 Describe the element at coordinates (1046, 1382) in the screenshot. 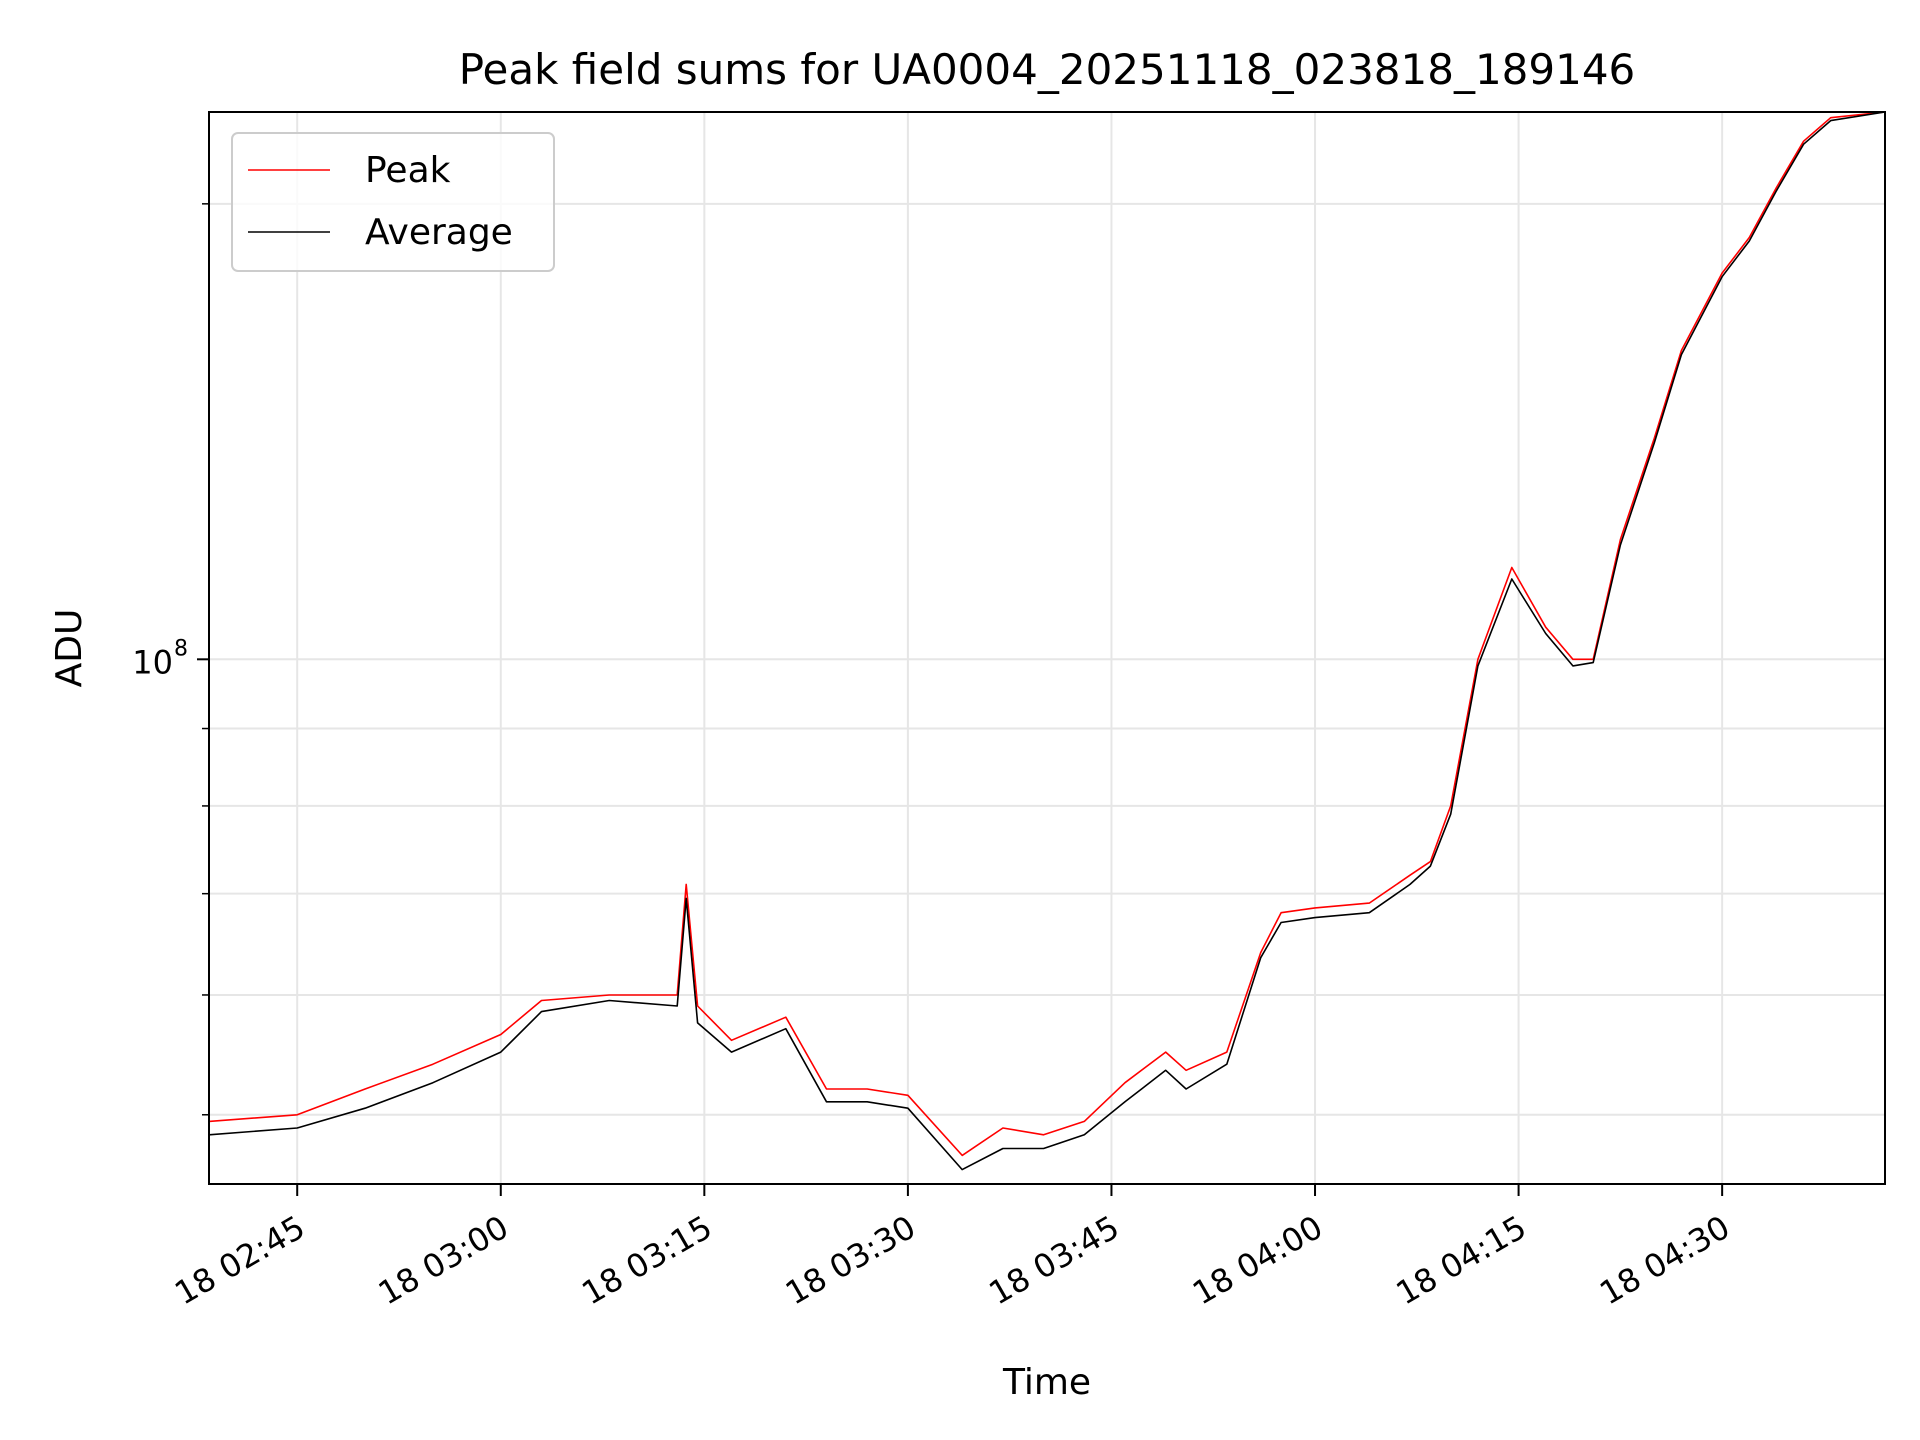

I see `x-axis-label: Time` at that location.